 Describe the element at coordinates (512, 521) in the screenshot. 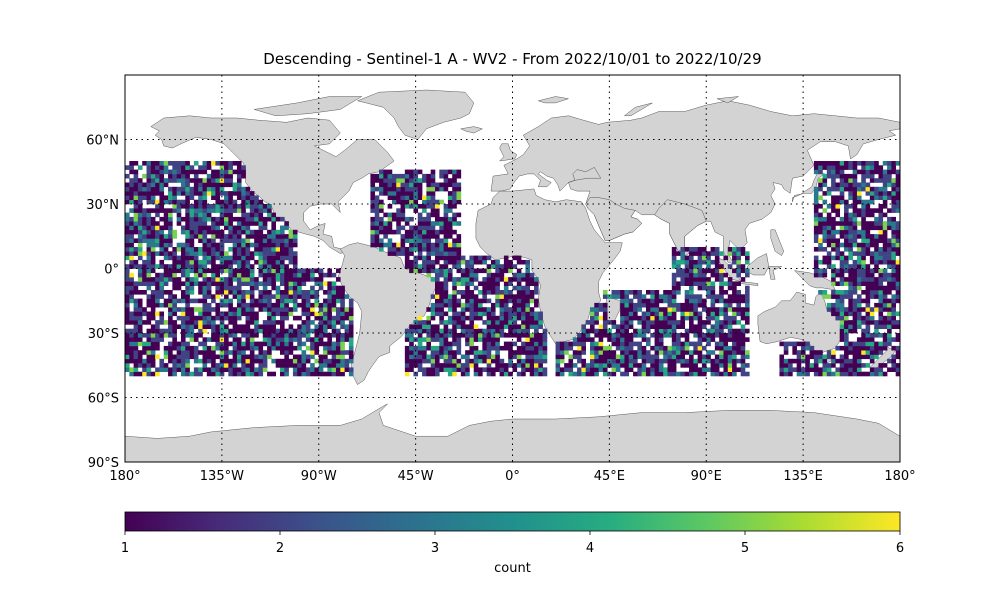

I see `colorbar-gradient` at that location.